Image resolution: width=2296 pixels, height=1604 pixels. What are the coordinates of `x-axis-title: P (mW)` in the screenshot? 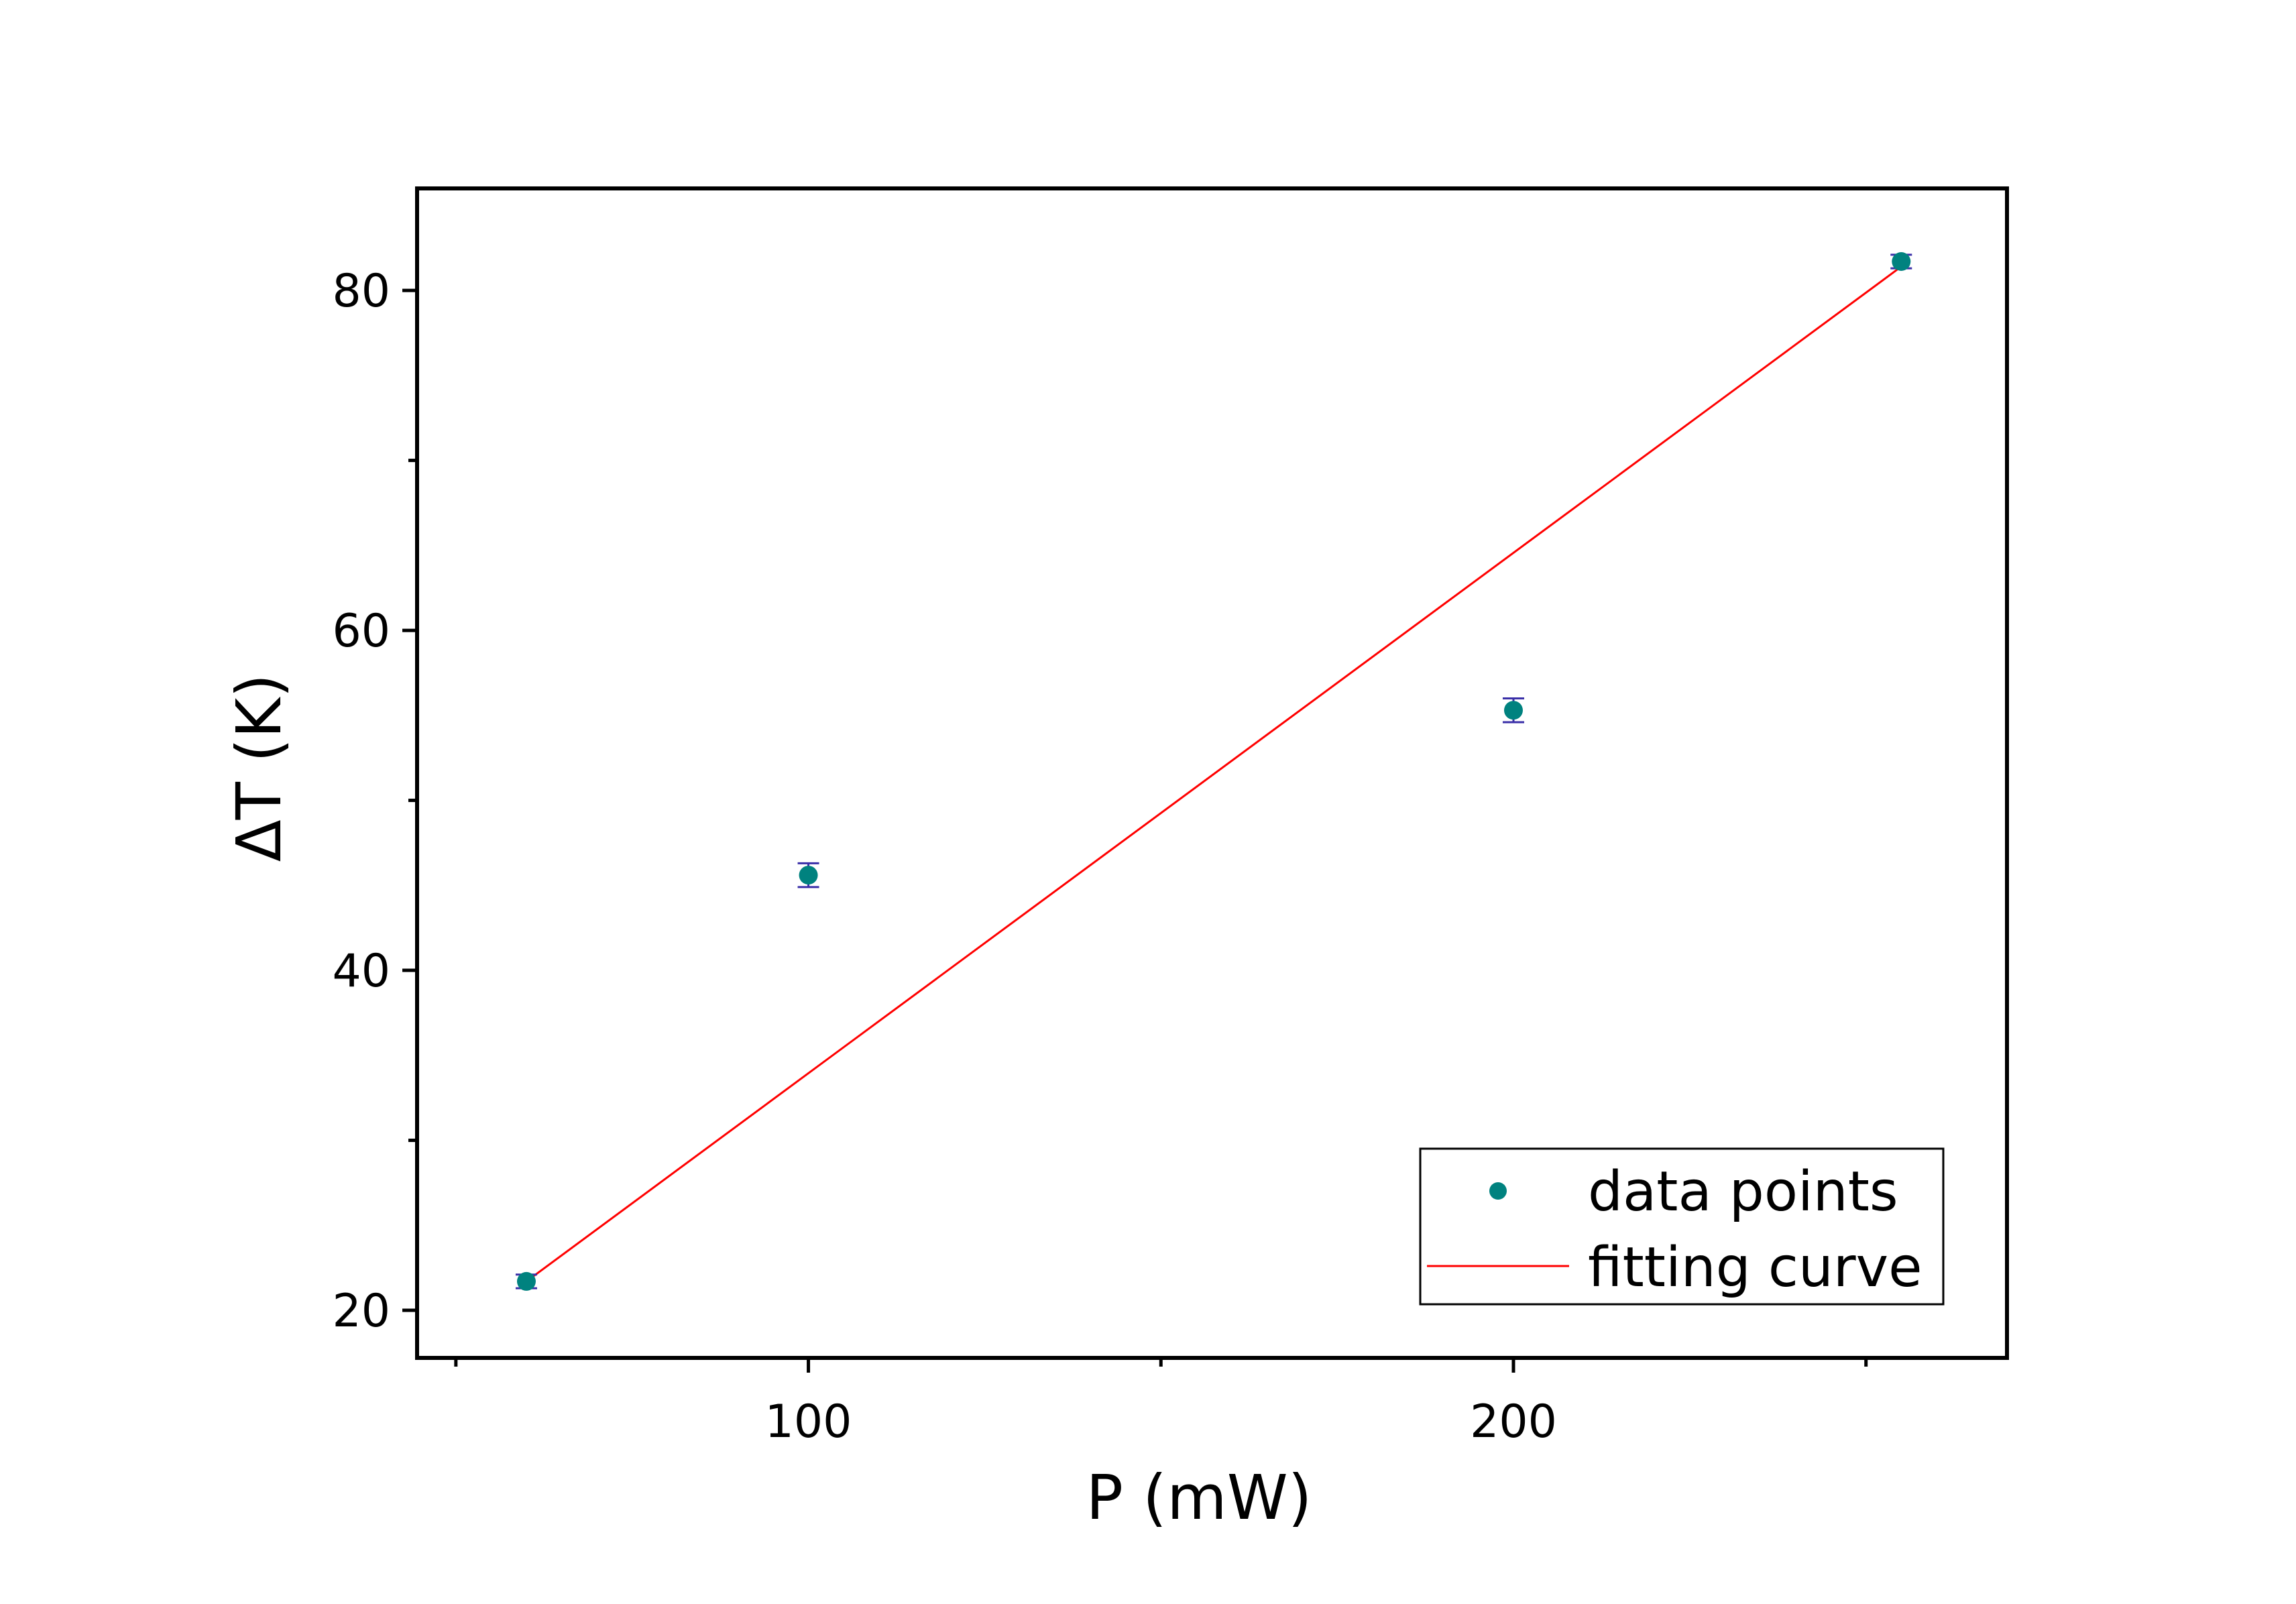 It's located at (1199, 1498).